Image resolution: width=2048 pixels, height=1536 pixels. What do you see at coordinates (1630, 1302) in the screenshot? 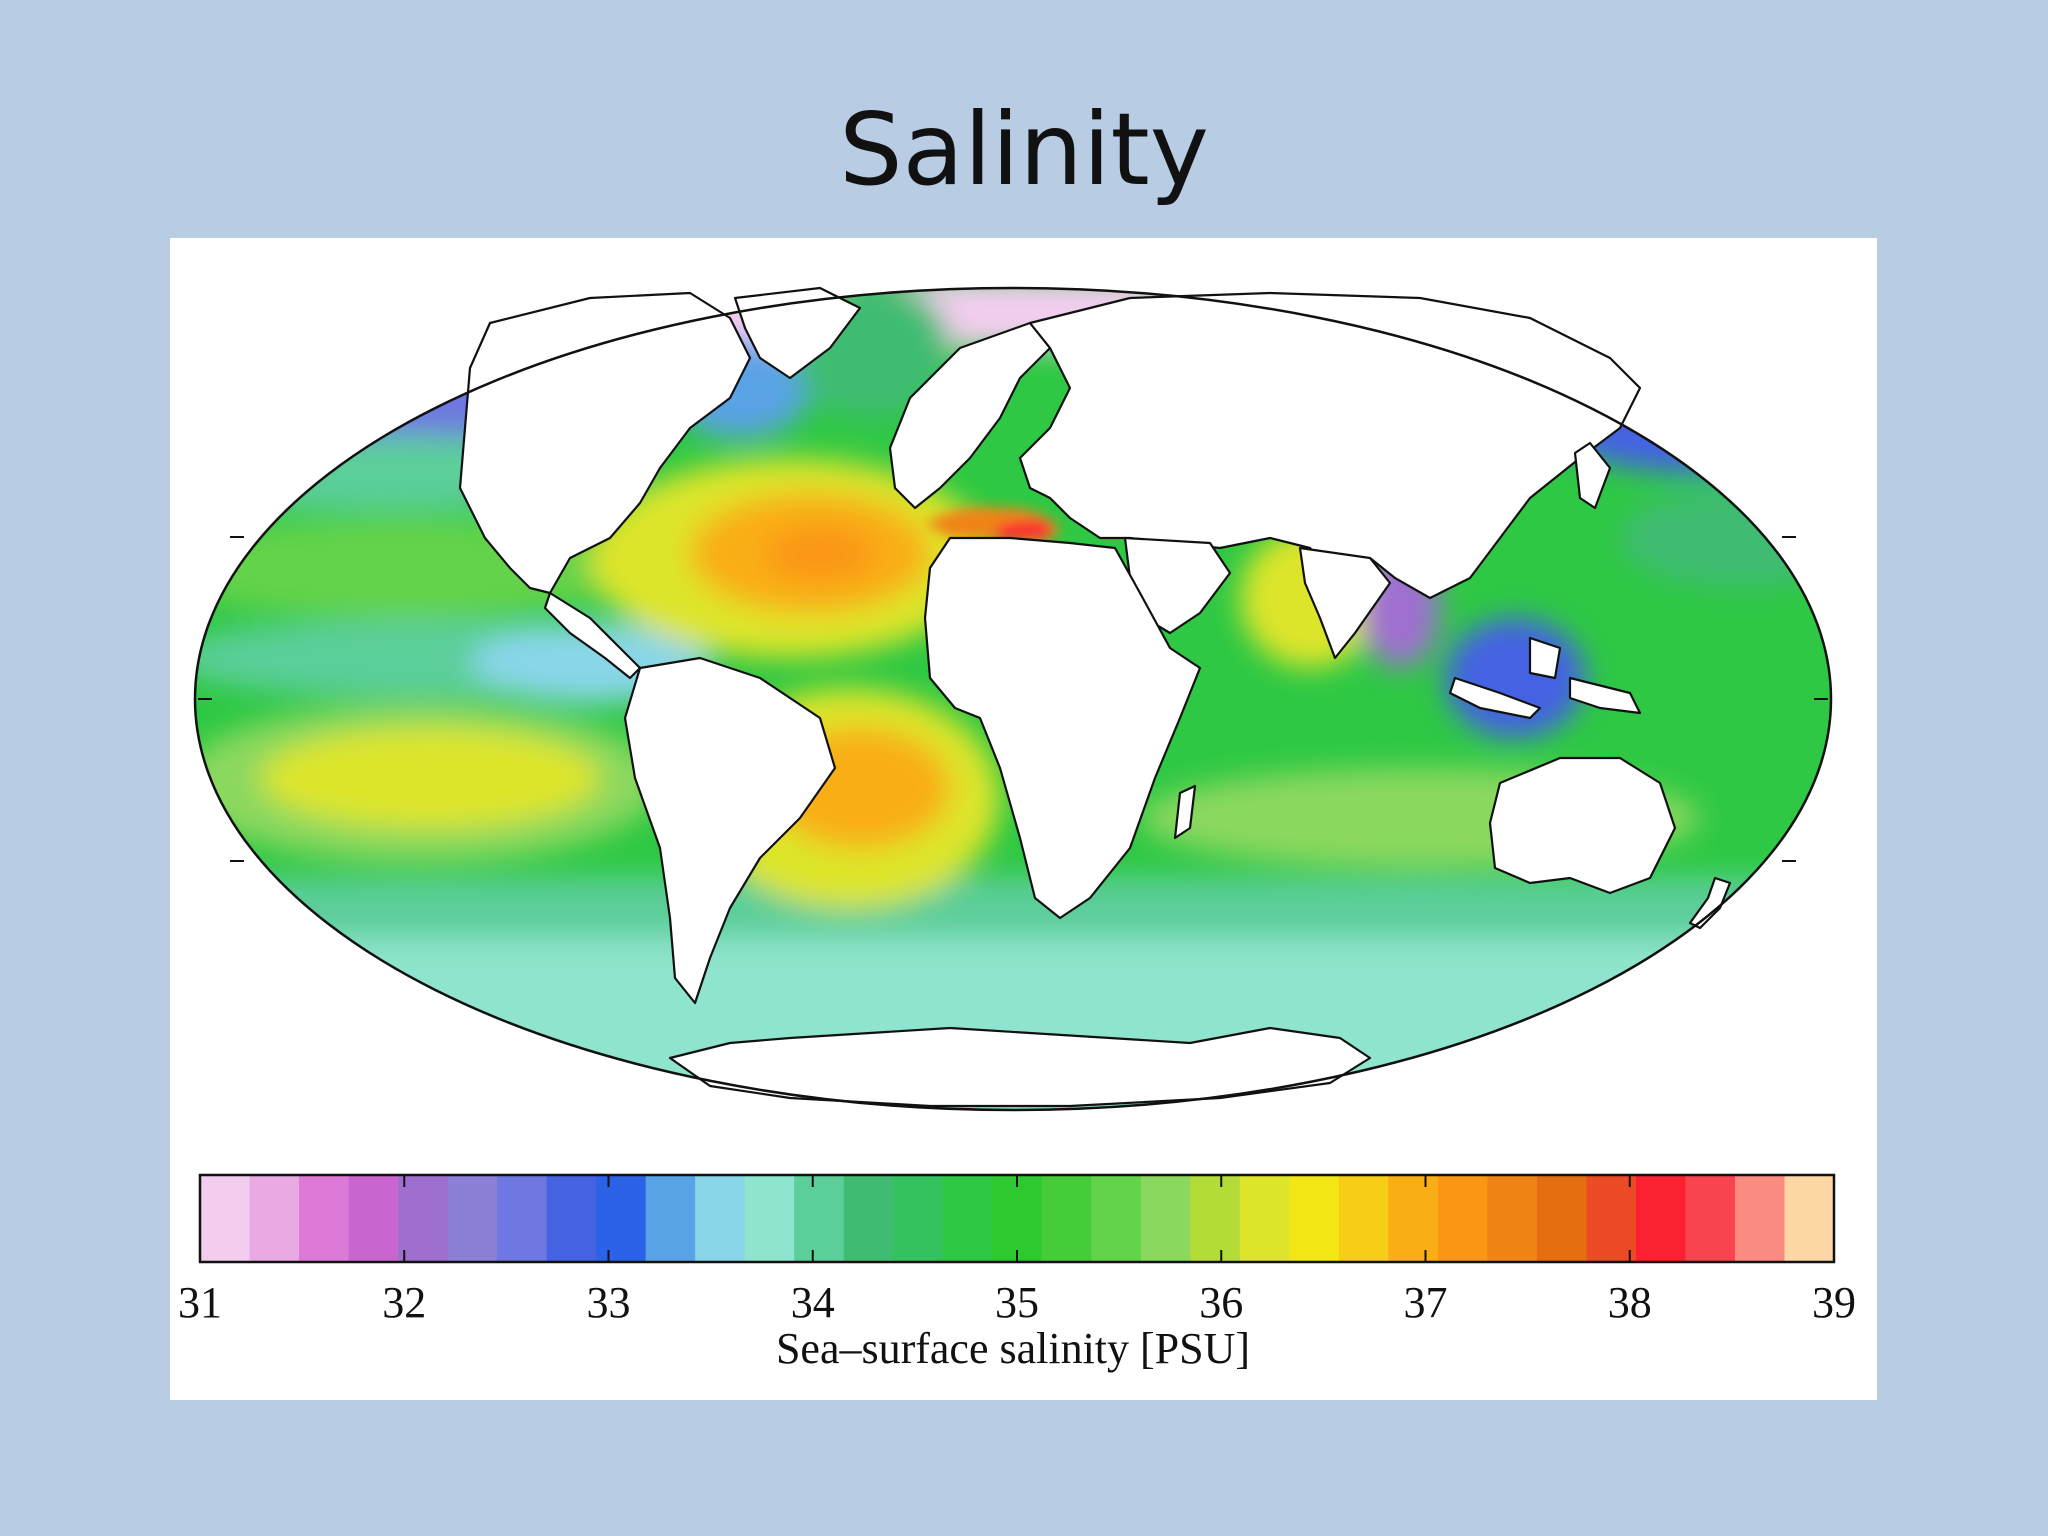
I see `colorbar-tick-label: 38` at bounding box center [1630, 1302].